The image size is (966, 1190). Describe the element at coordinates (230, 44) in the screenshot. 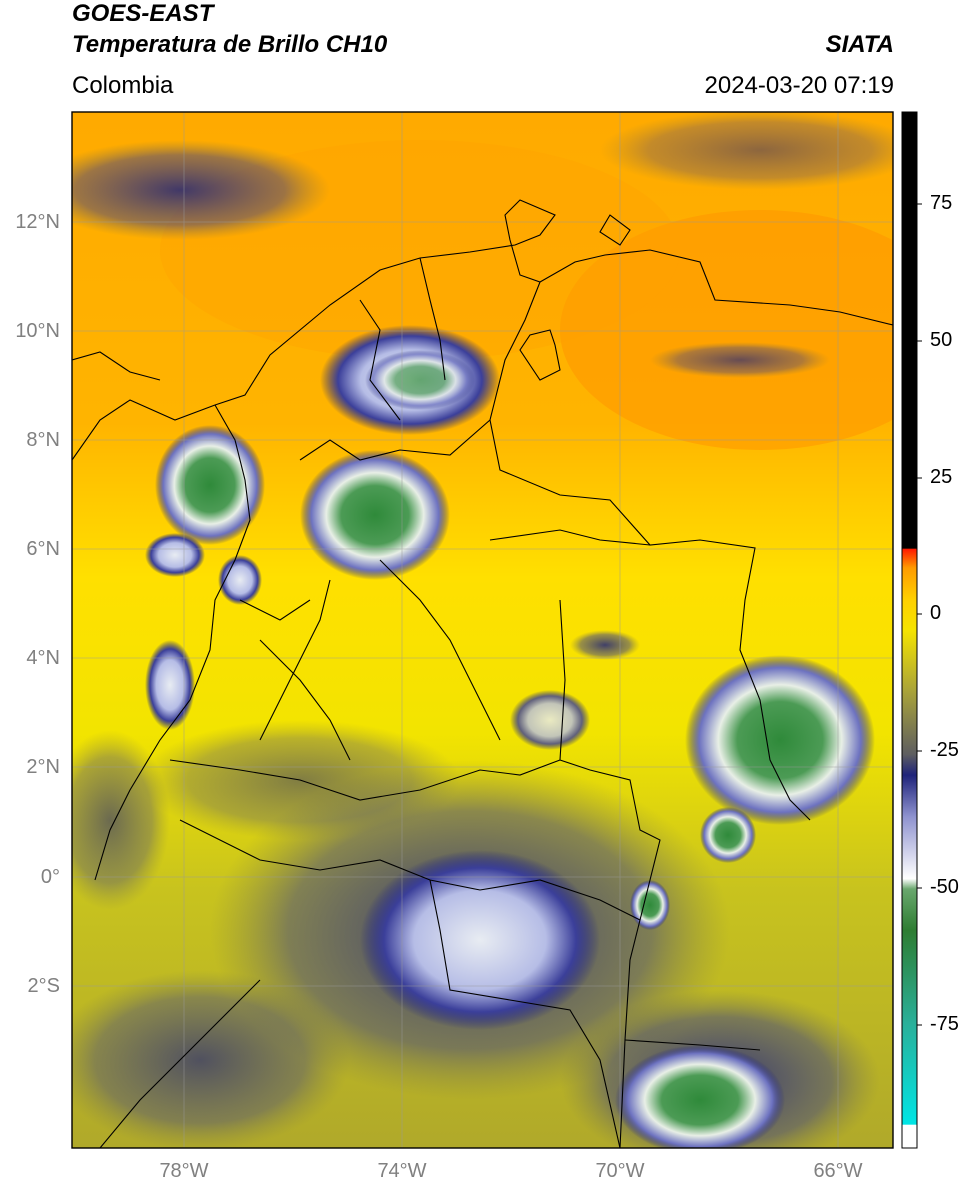

I see `product-title: Temperatura de Brillo CH10` at that location.